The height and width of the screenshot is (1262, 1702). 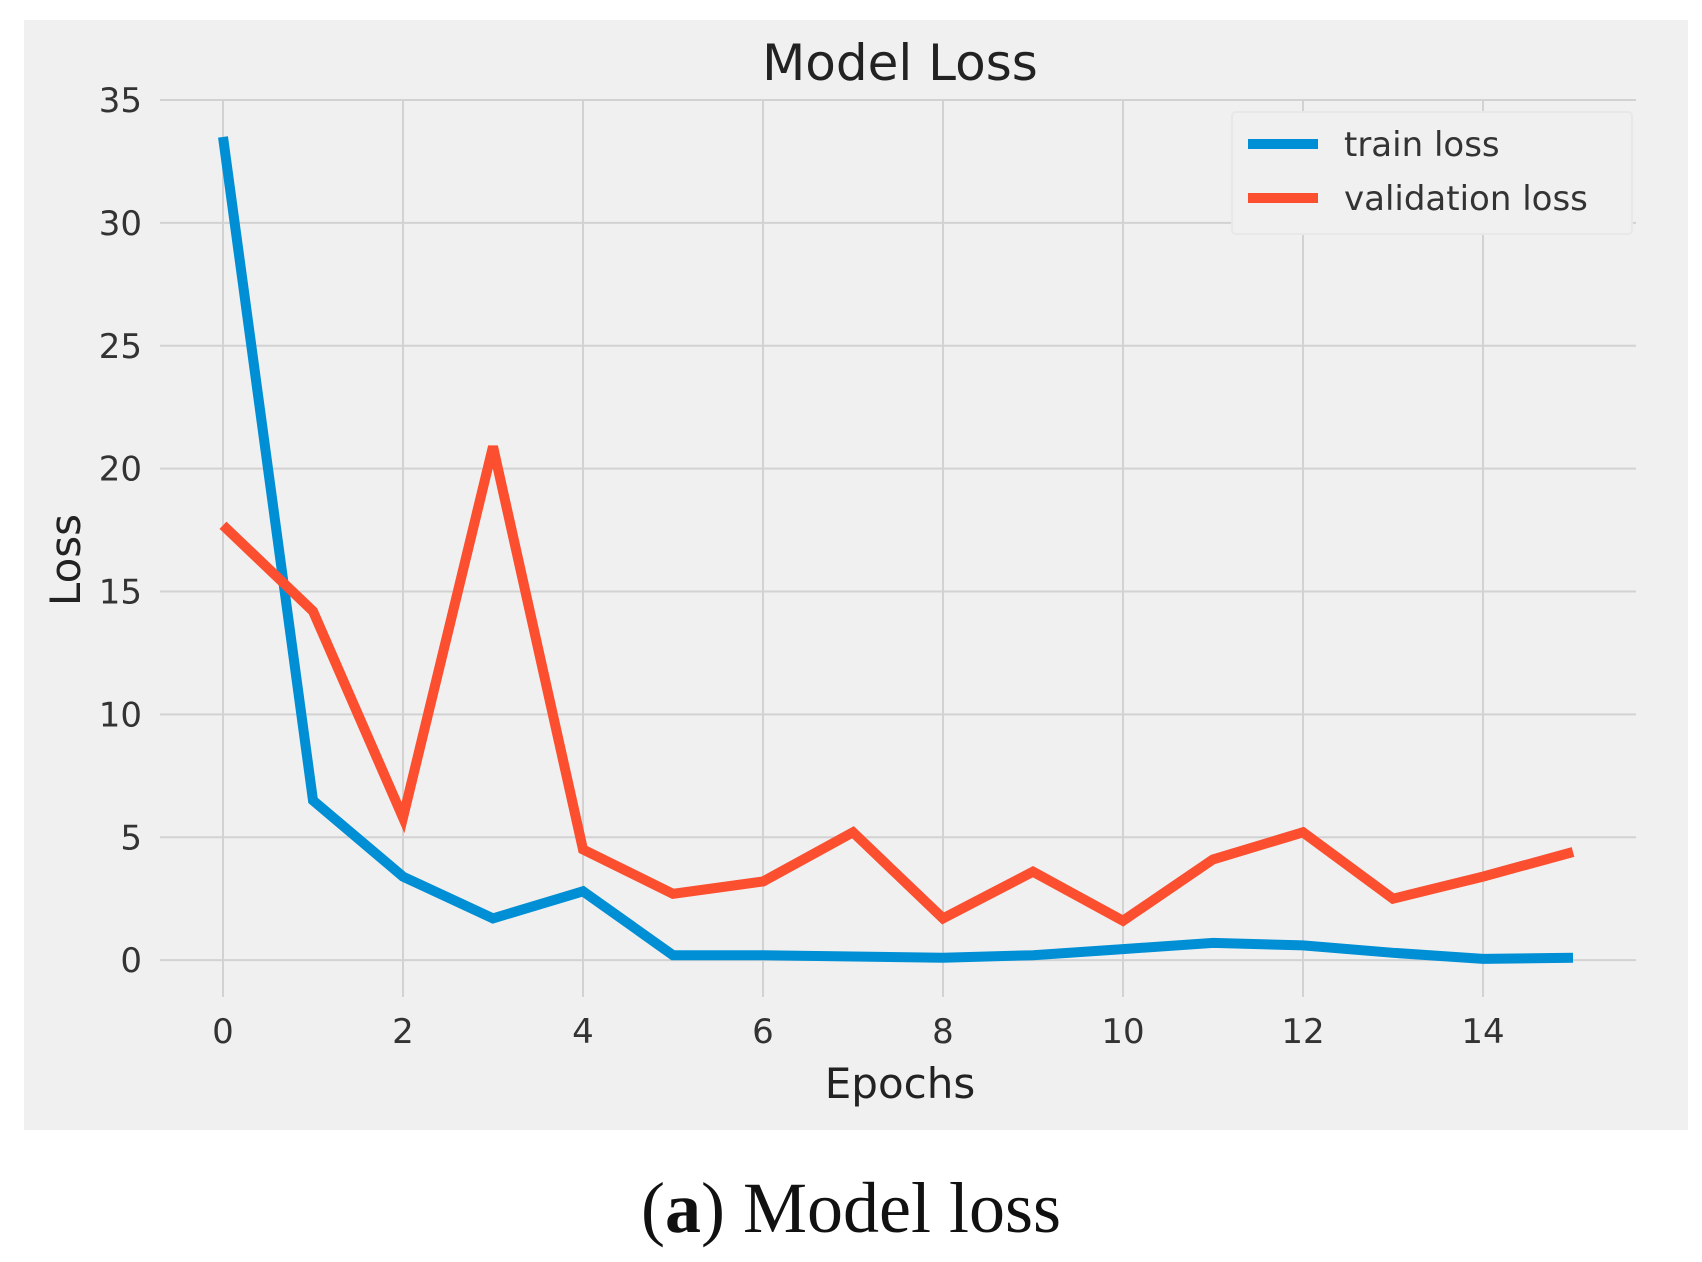 What do you see at coordinates (683, 1208) in the screenshot?
I see `caption-label: a` at bounding box center [683, 1208].